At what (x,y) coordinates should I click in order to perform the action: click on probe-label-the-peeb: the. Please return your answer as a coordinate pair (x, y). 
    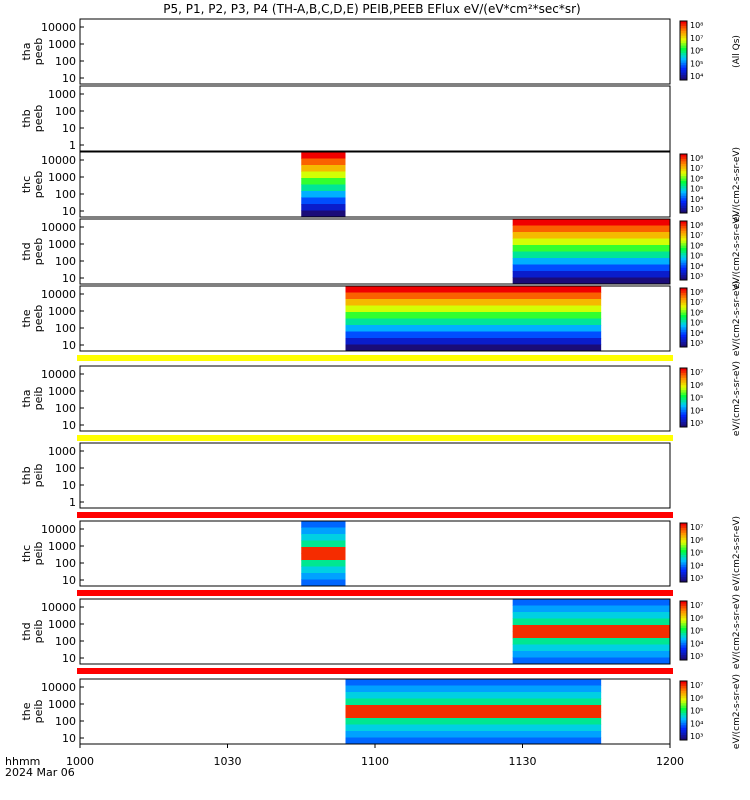
    Looking at the image, I should click on (26, 318).